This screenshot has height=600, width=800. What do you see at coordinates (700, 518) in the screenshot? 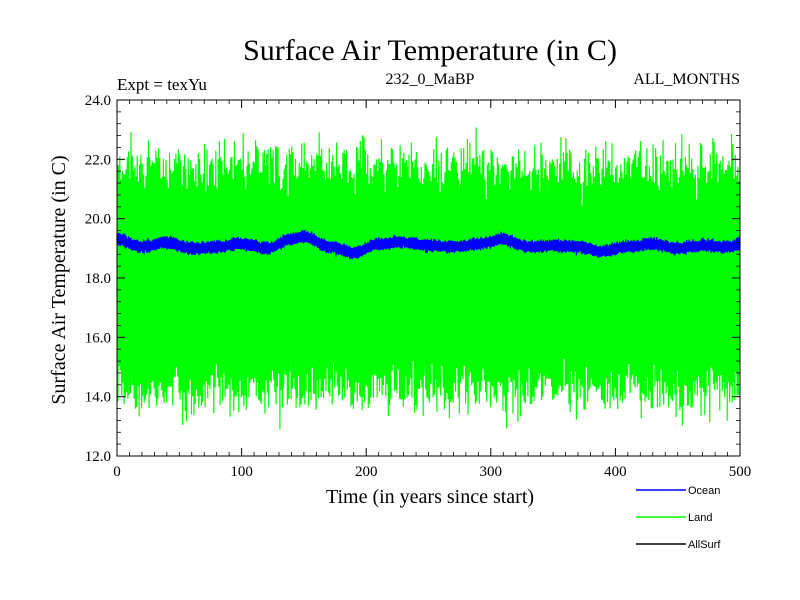
I see `legend-label-land: Land` at bounding box center [700, 518].